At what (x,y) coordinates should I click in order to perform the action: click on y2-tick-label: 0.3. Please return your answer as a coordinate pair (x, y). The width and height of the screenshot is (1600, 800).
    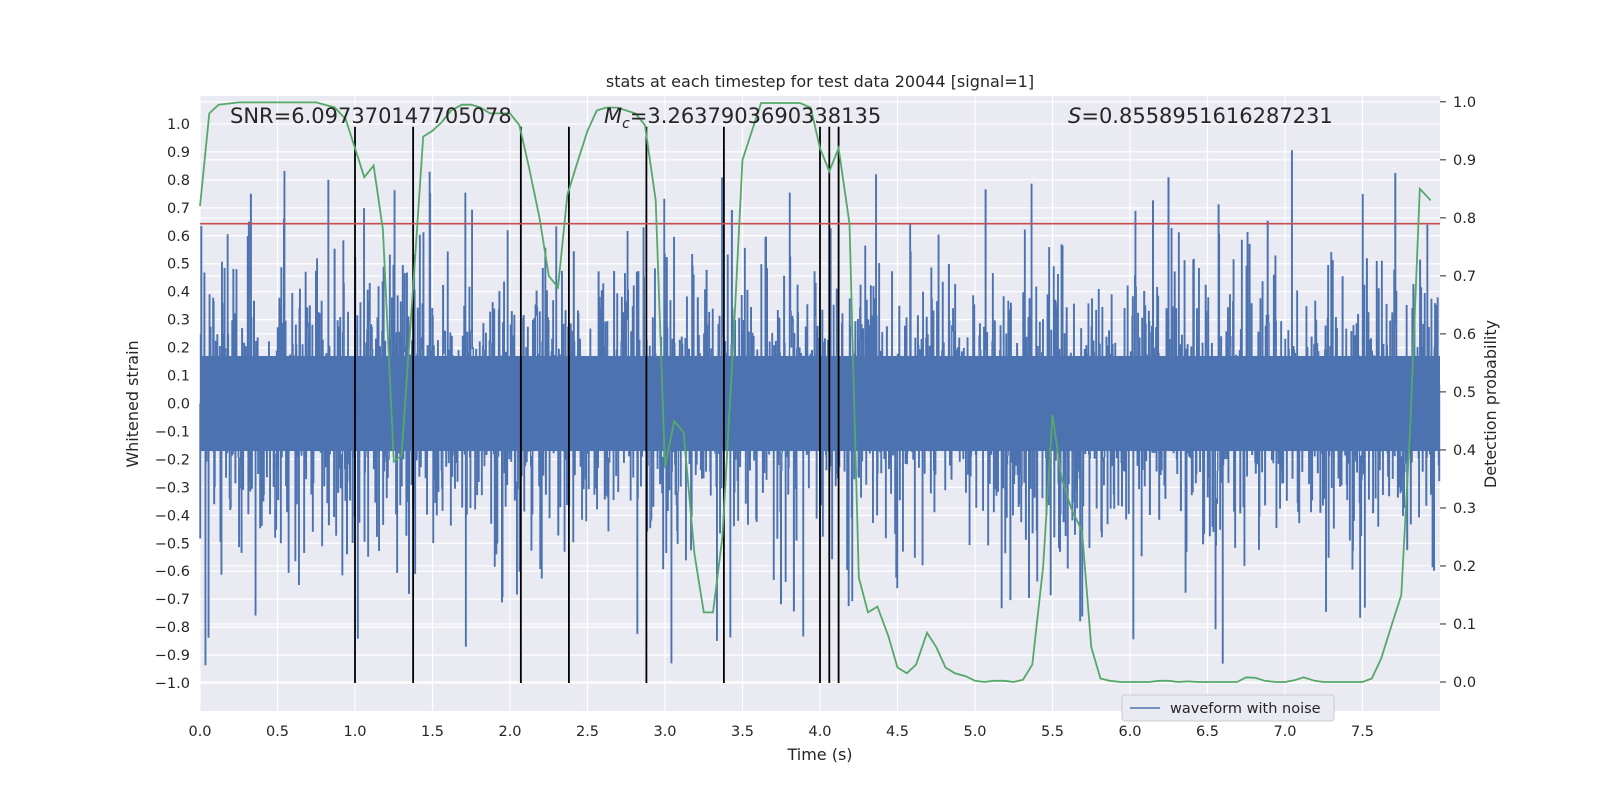
    Looking at the image, I should click on (1464, 509).